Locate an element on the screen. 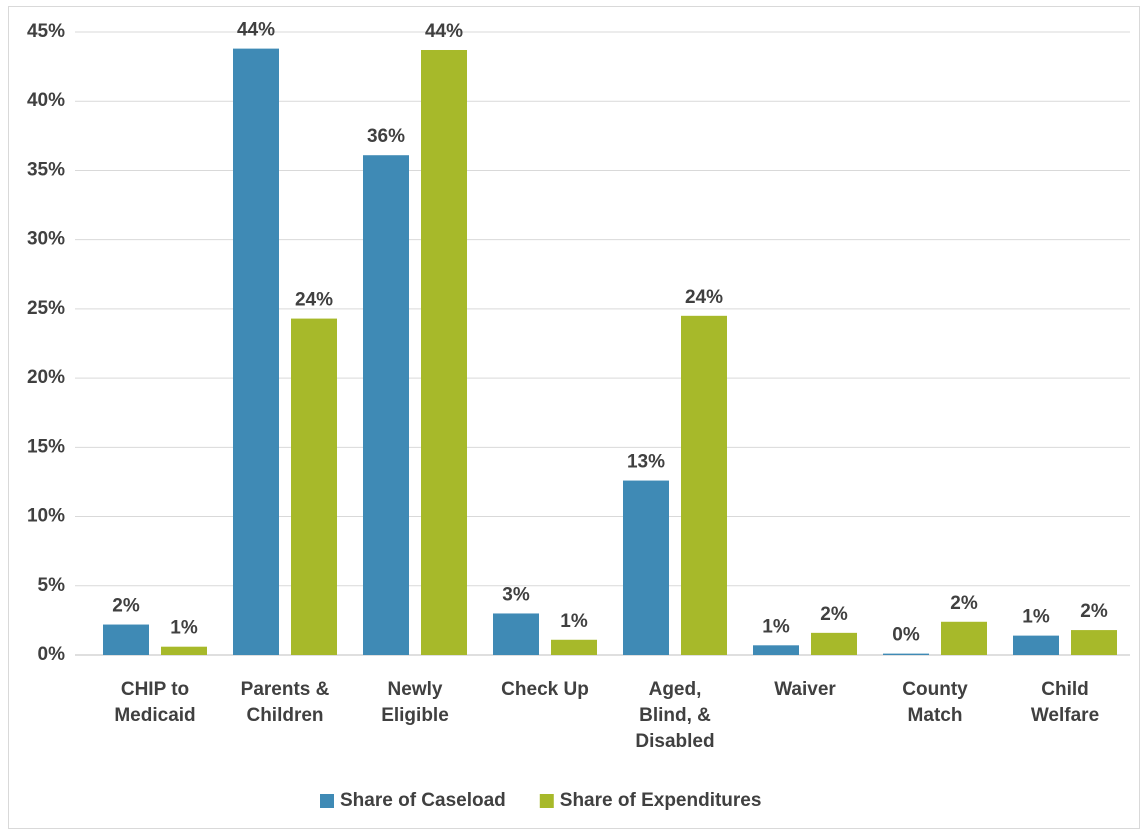 This screenshot has height=831, width=1141. y-tick-label: 30% is located at coordinates (46, 239).